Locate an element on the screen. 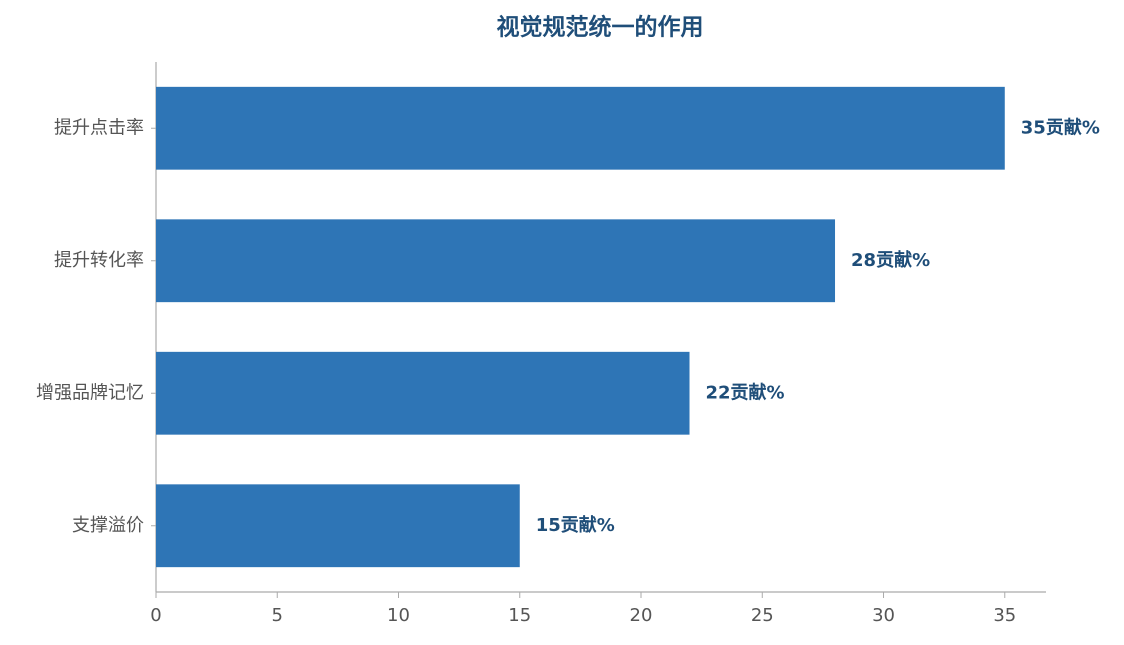 The width and height of the screenshot is (1124, 645). value-label: 15贡献% is located at coordinates (575, 525).